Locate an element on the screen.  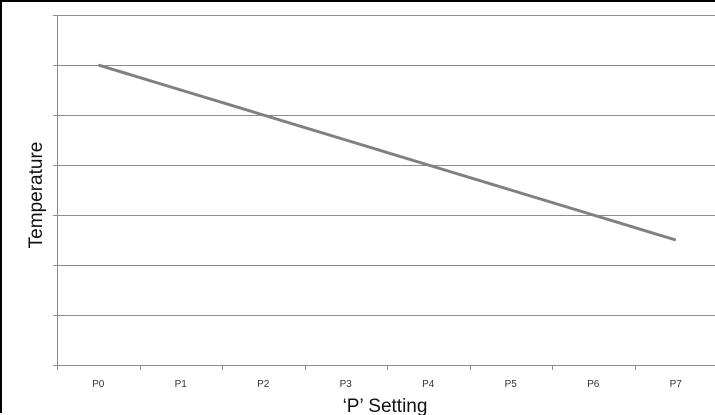
x-tick-label: P1 is located at coordinates (181, 384).